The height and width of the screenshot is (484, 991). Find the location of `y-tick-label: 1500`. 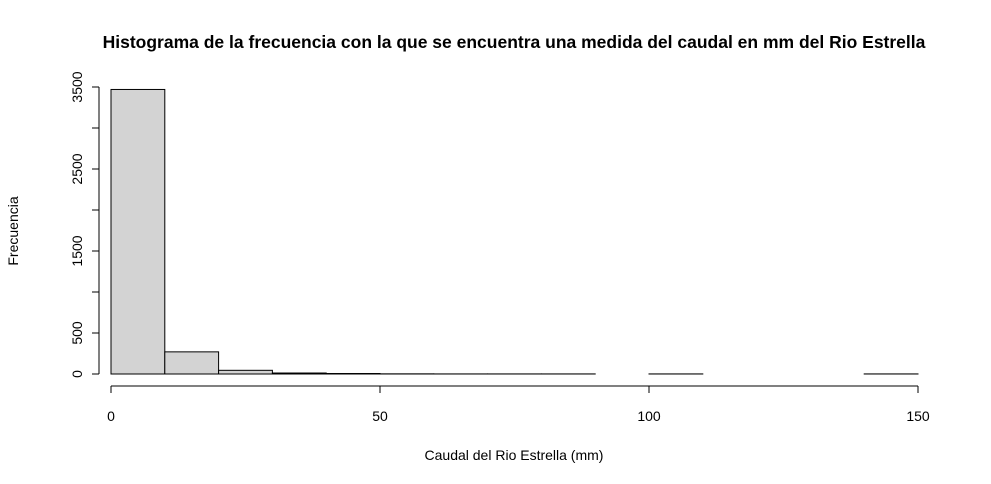

y-tick-label: 1500 is located at coordinates (77, 250).